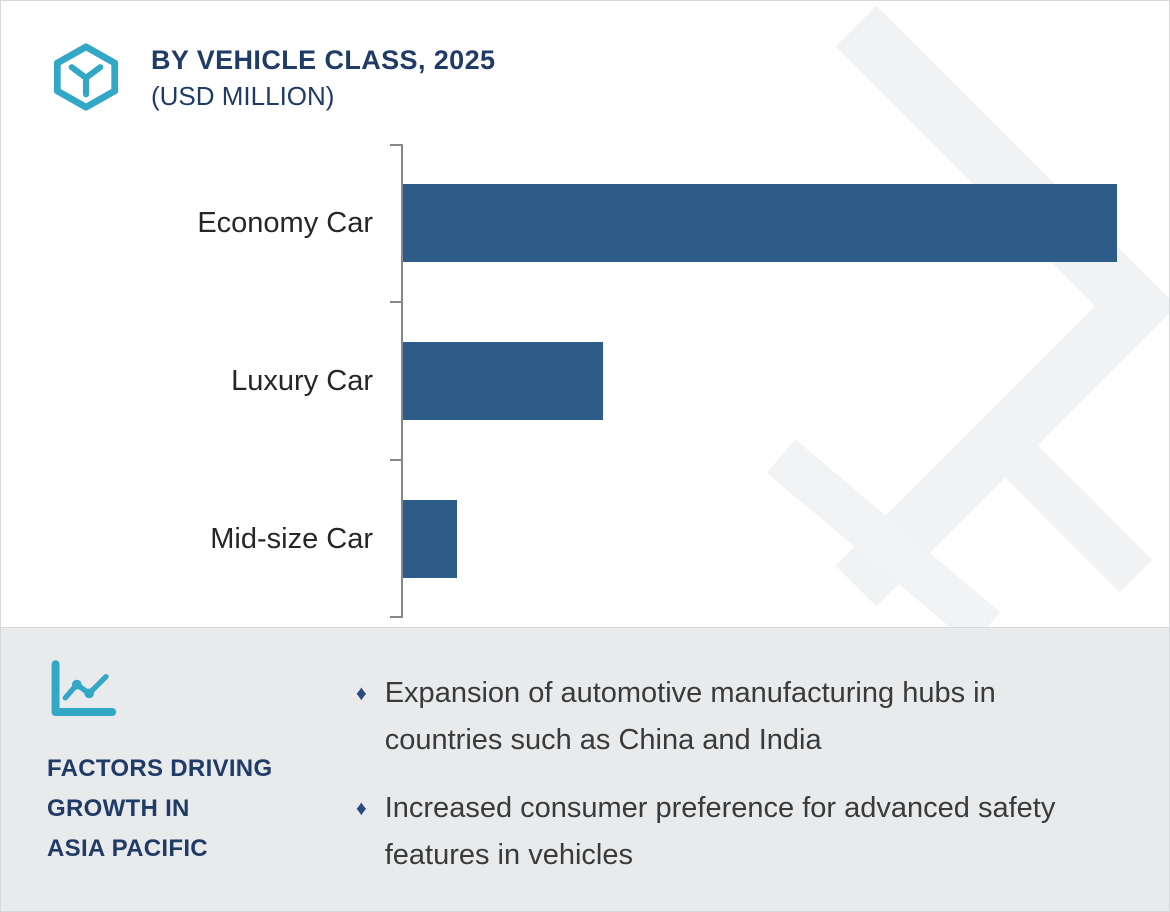 The width and height of the screenshot is (1170, 912). I want to click on bar-mid-size-car, so click(430, 539).